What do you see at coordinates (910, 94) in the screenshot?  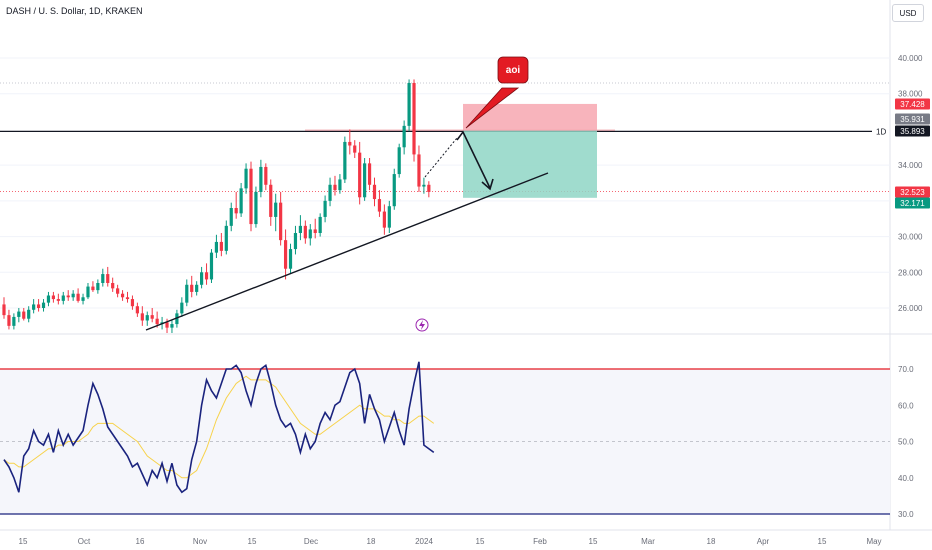 I see `price-tick-label: 38.000` at bounding box center [910, 94].